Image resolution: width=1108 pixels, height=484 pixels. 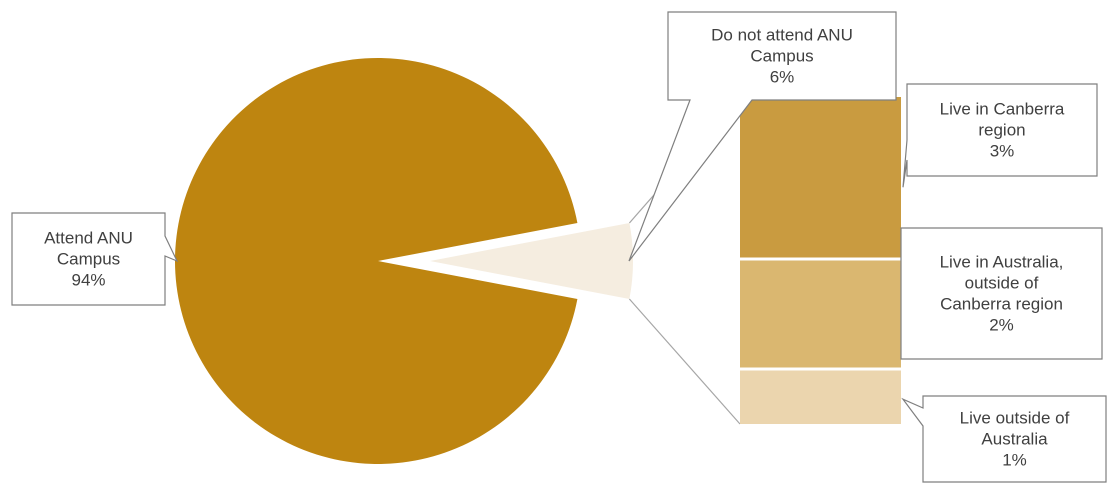 I want to click on label-not-attend-campus-box, so click(x=762, y=136).